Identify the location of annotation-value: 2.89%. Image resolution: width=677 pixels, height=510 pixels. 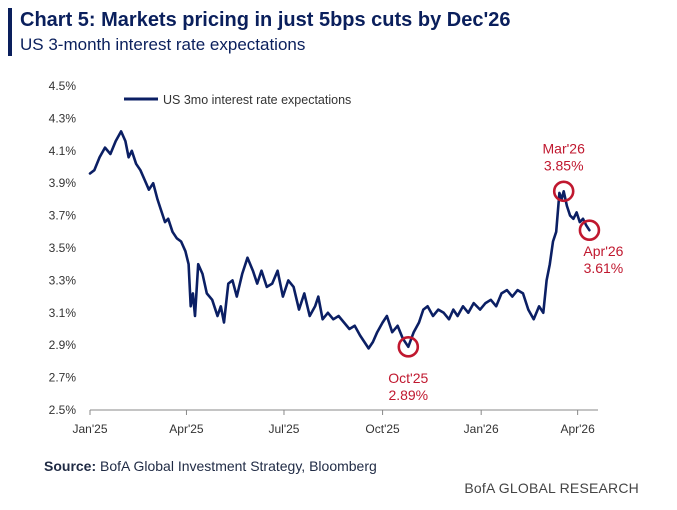
(408, 395).